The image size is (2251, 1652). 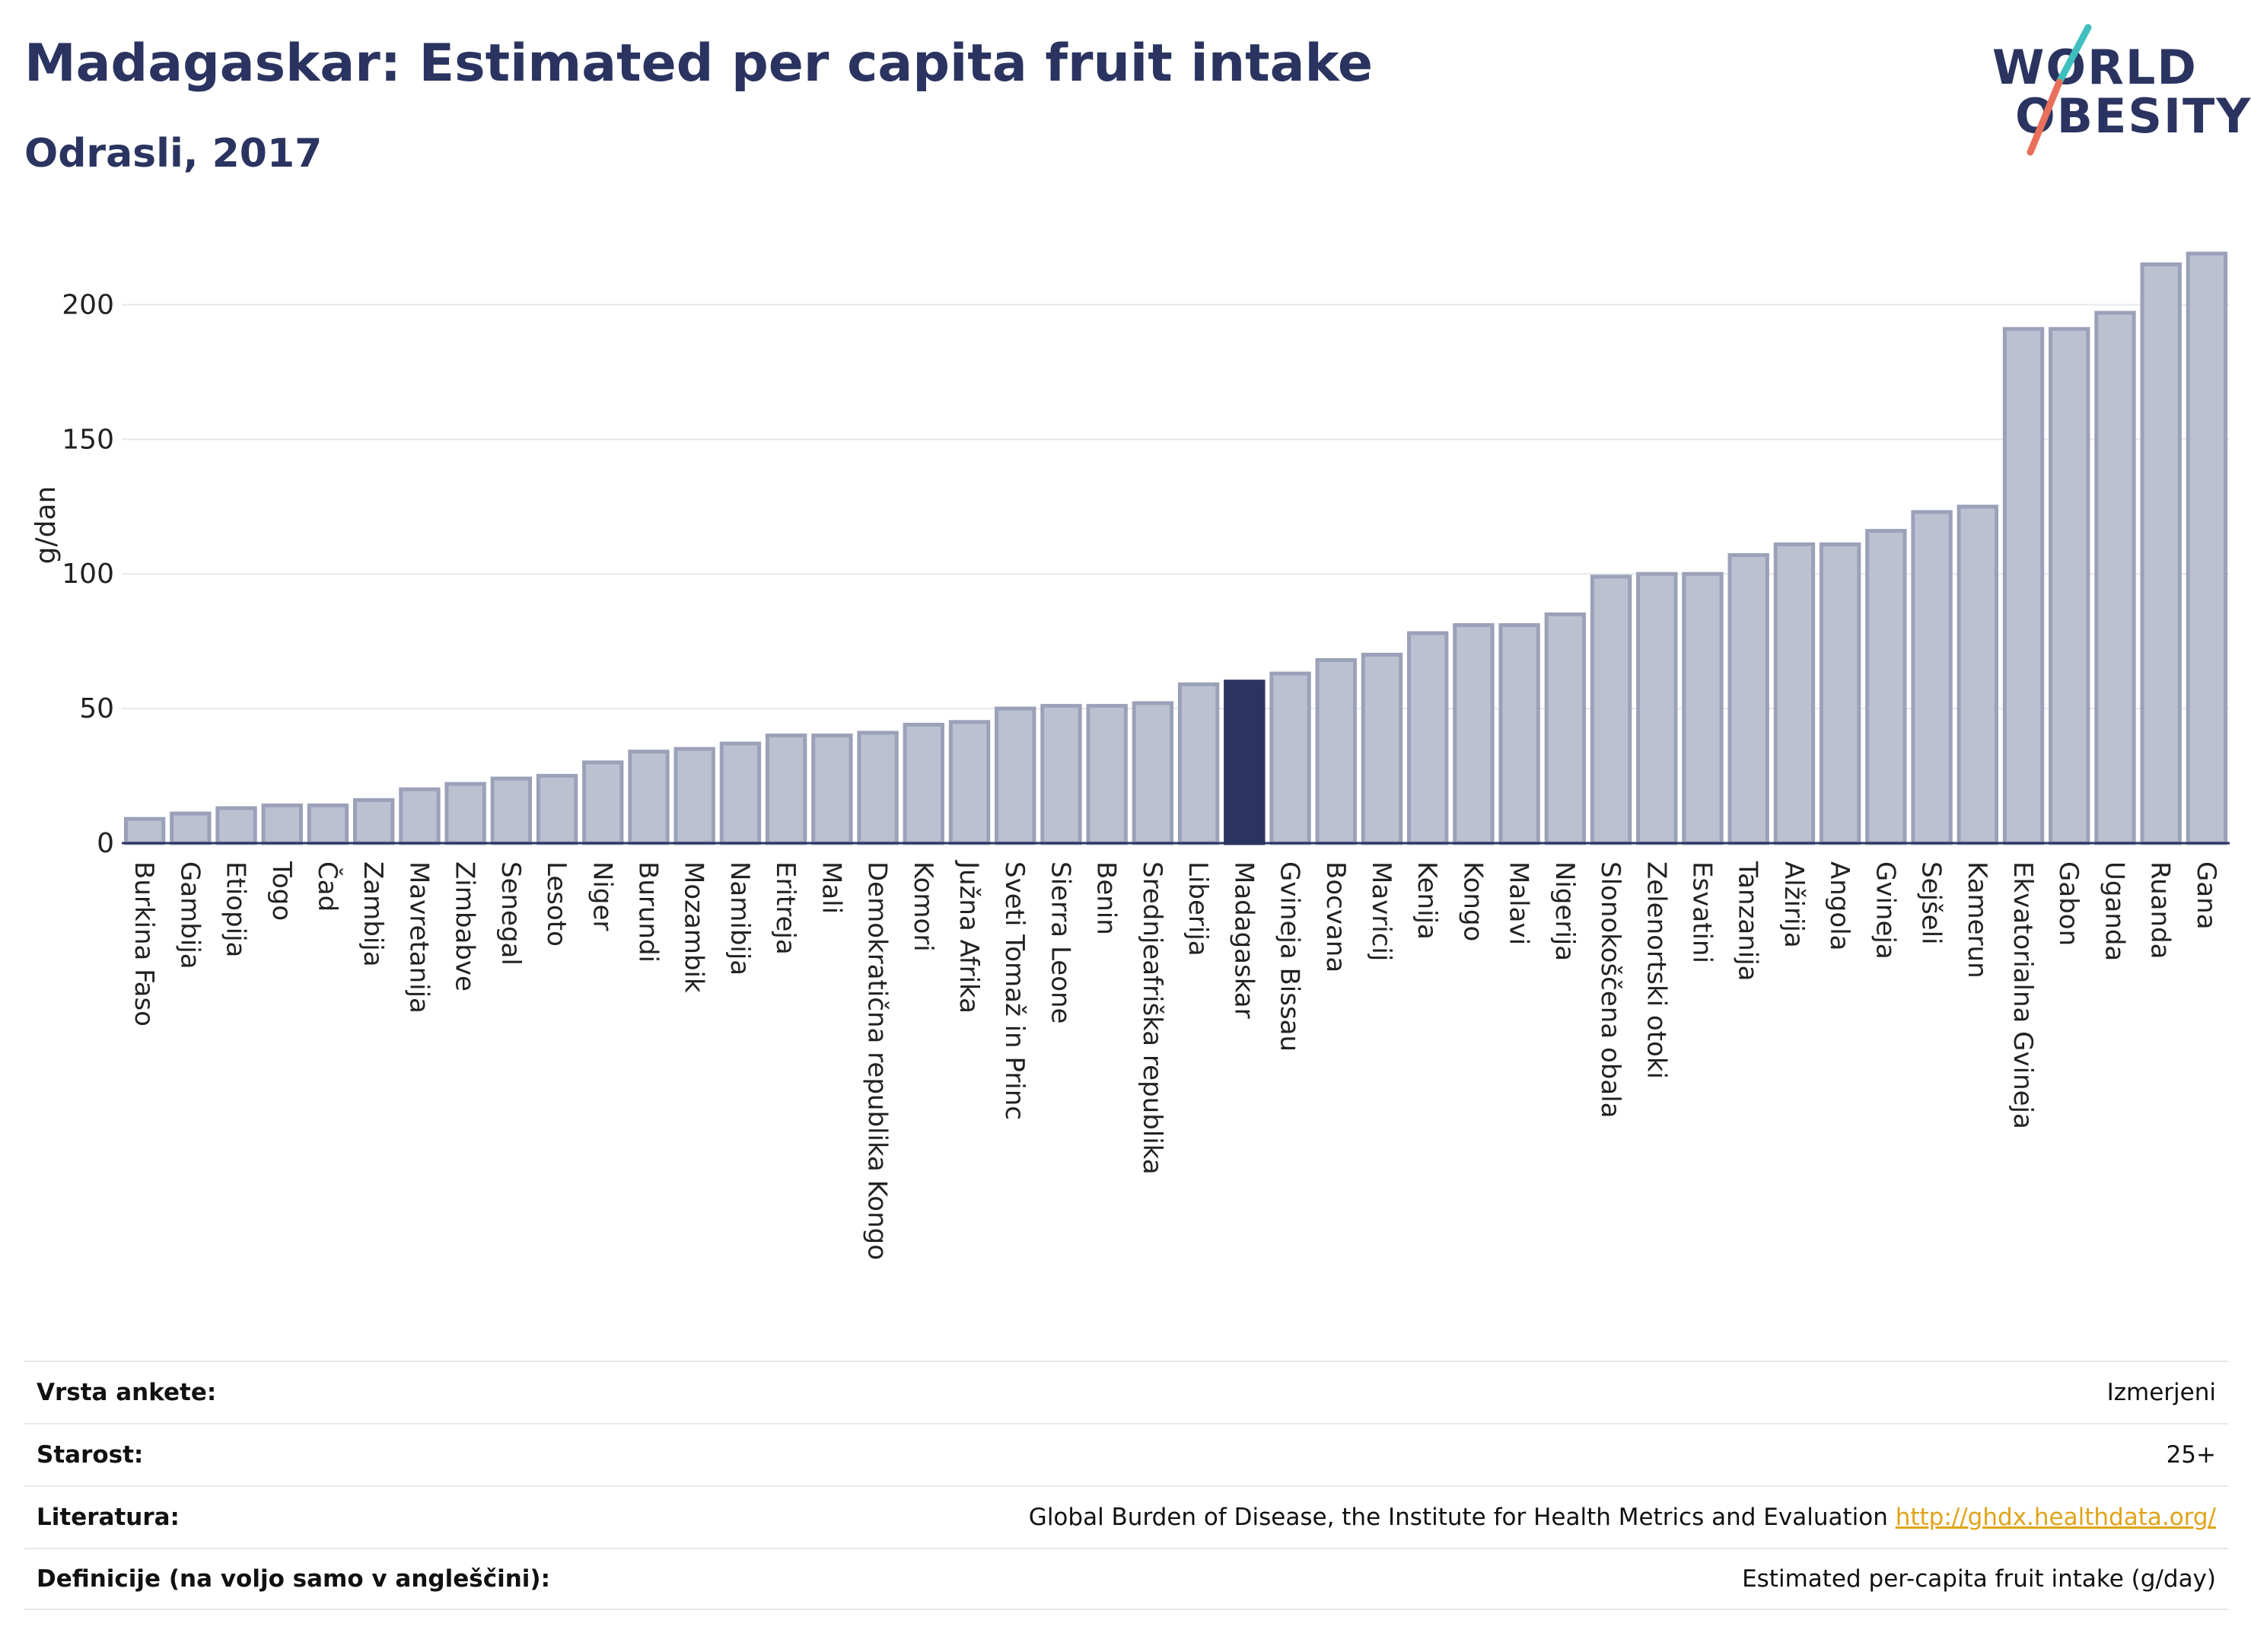 What do you see at coordinates (969, 937) in the screenshot?
I see `x-tick-label: Južna Afrika` at bounding box center [969, 937].